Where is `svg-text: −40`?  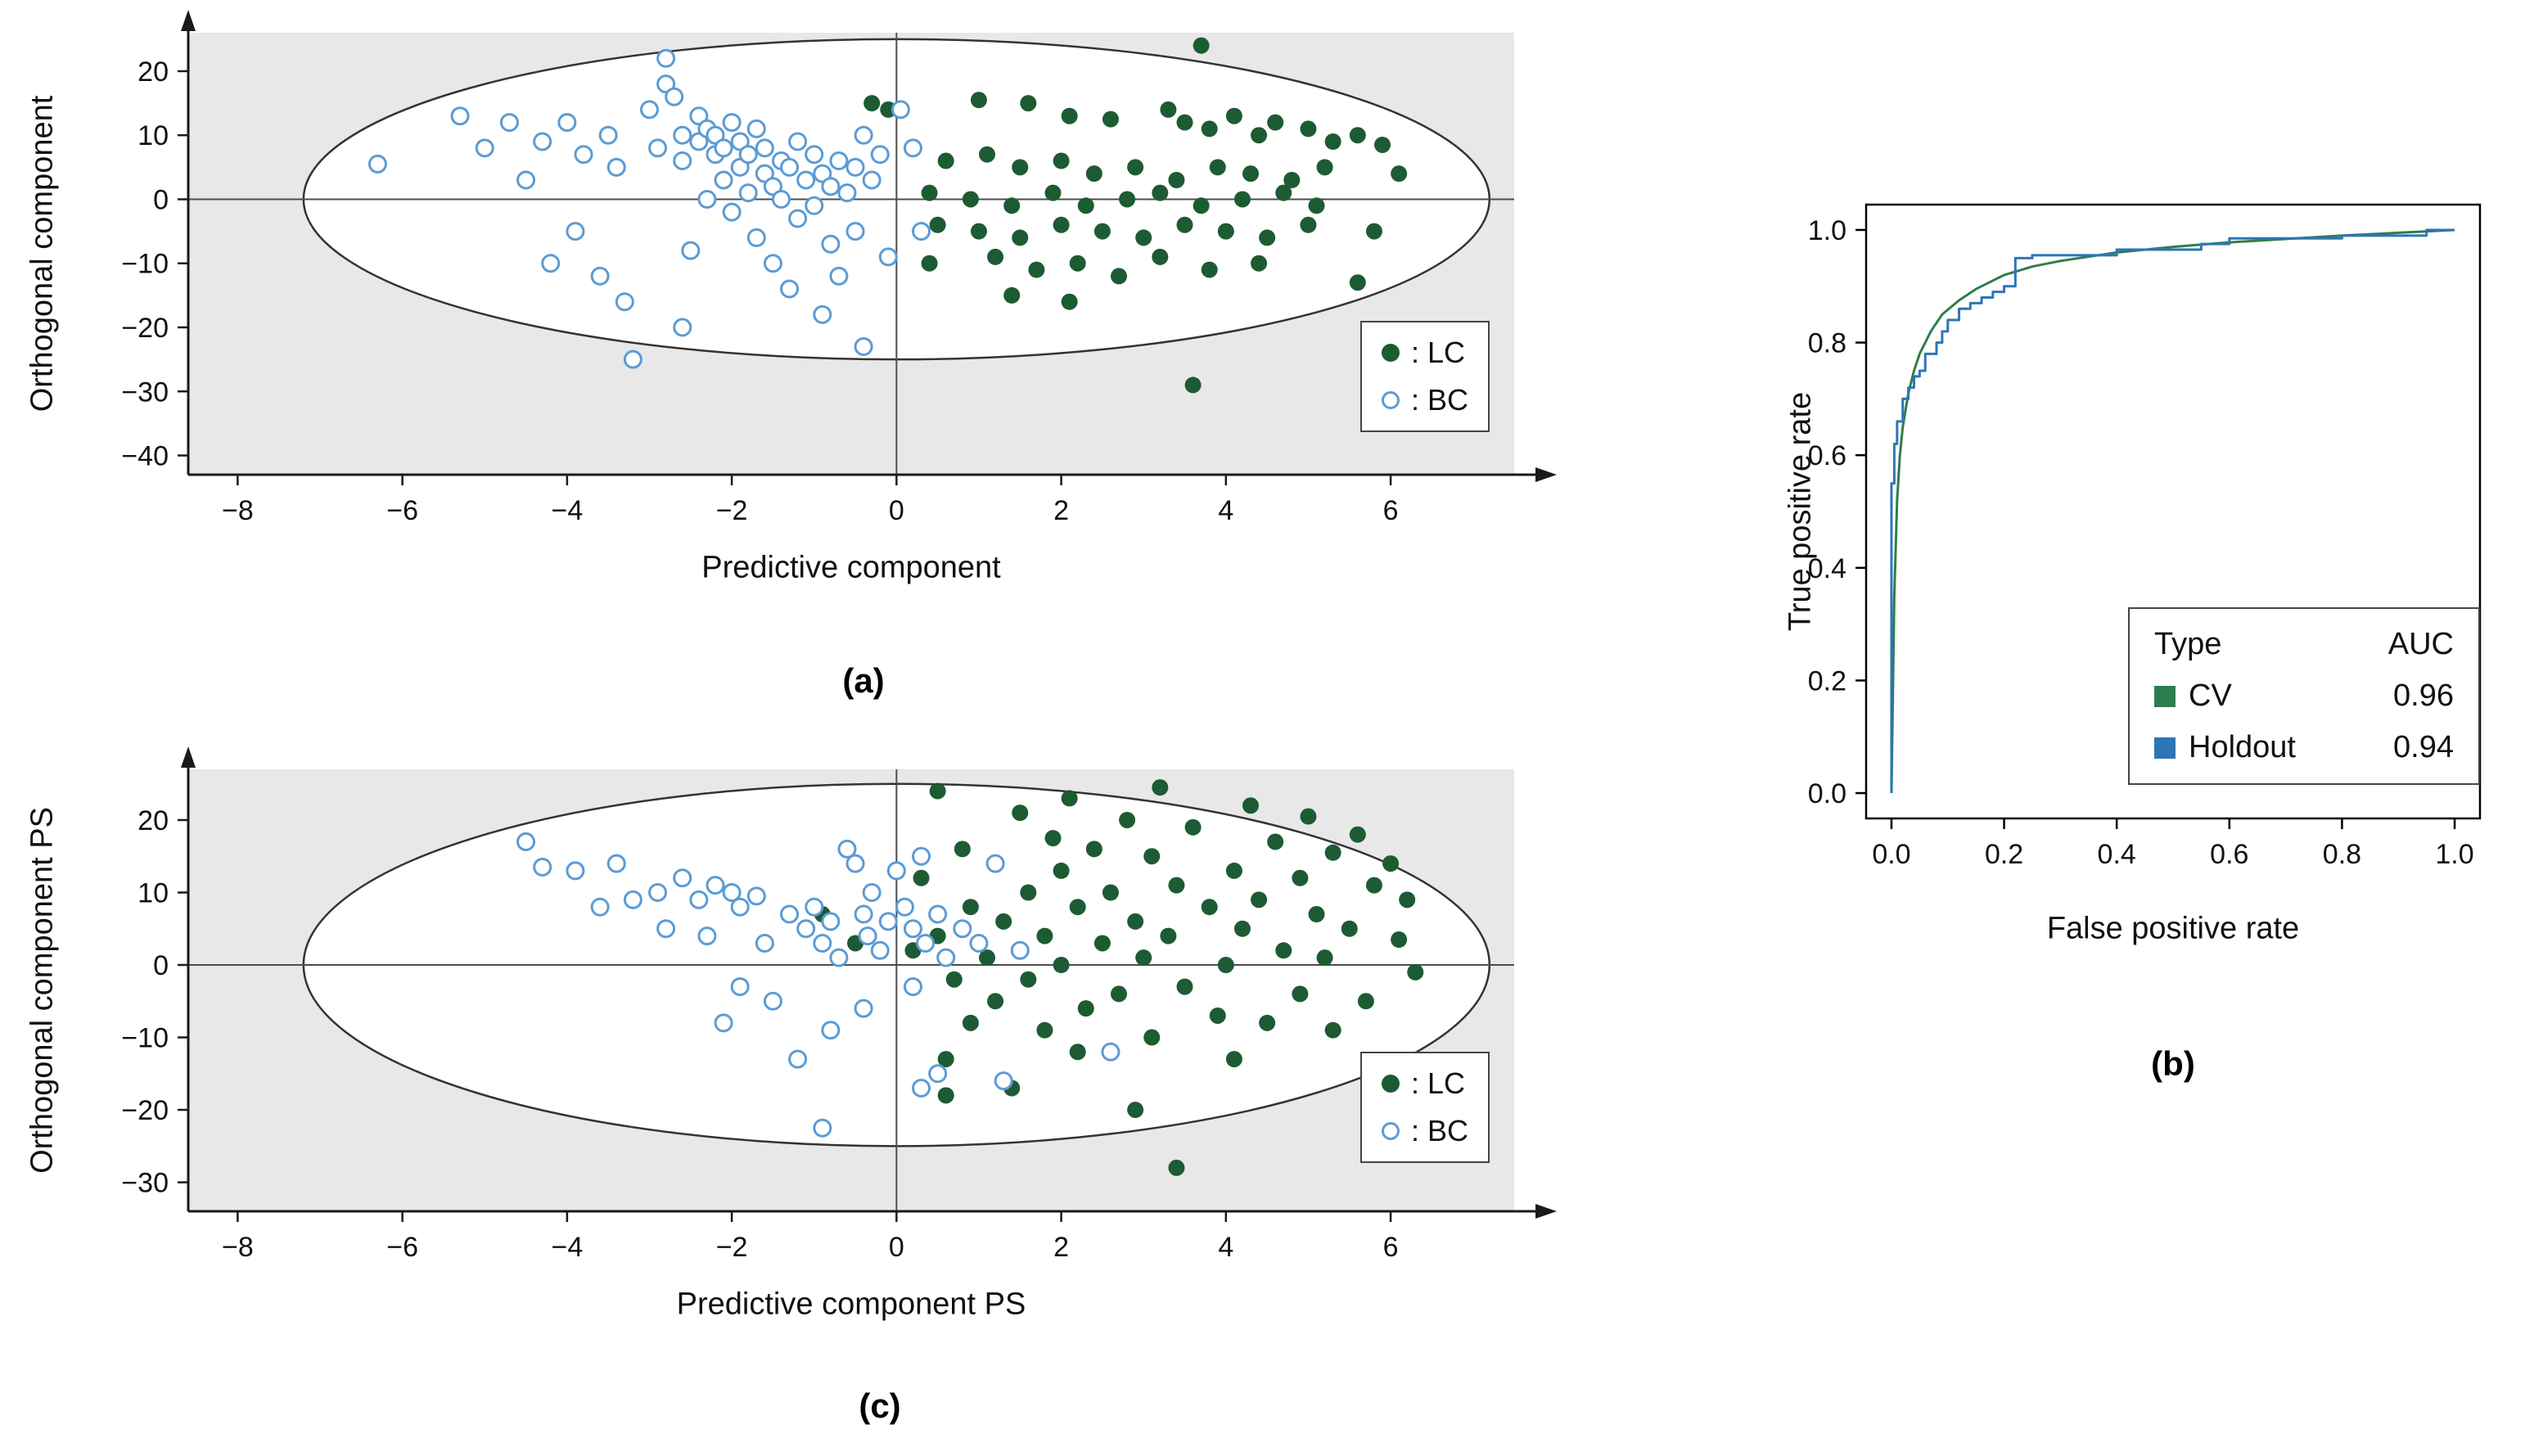 svg-text: −40 is located at coordinates (145, 456).